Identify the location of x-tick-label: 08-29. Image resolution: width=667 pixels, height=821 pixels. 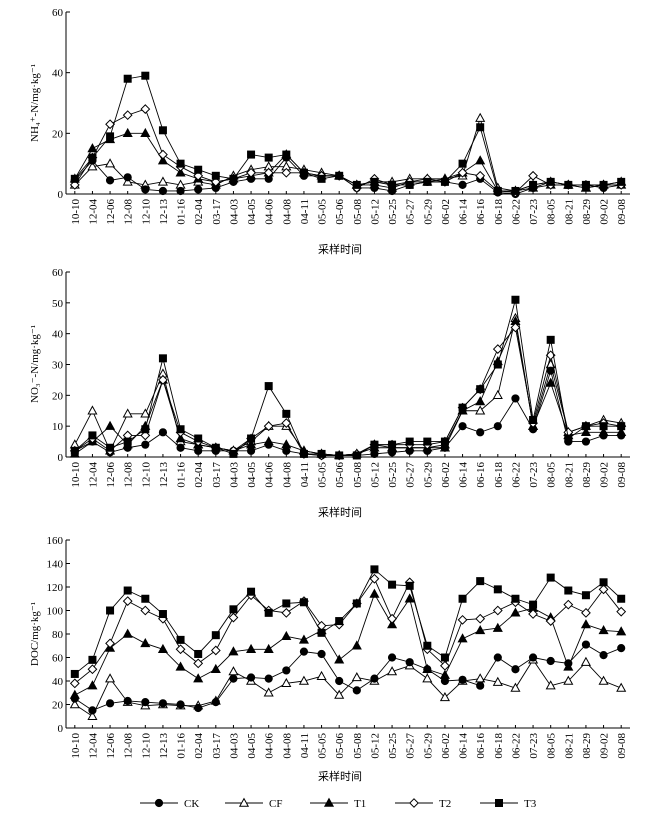
(587, 475).